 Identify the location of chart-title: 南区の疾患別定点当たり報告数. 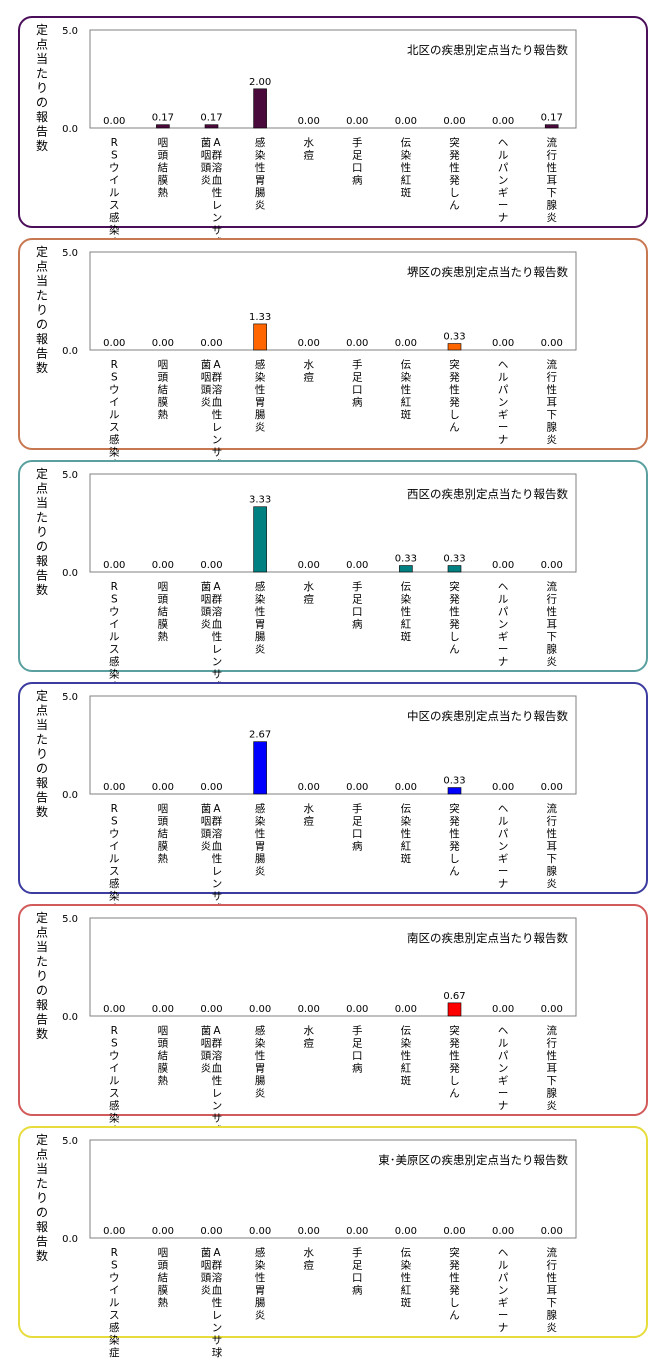
(487, 938).